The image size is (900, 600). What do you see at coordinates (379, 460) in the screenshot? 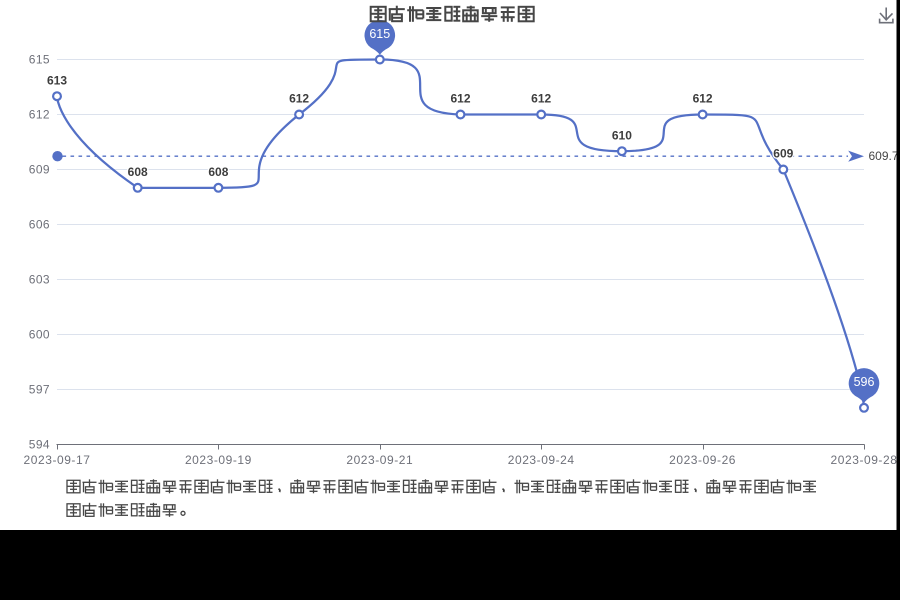
I see `svg-text: 2023-09-21` at bounding box center [379, 460].